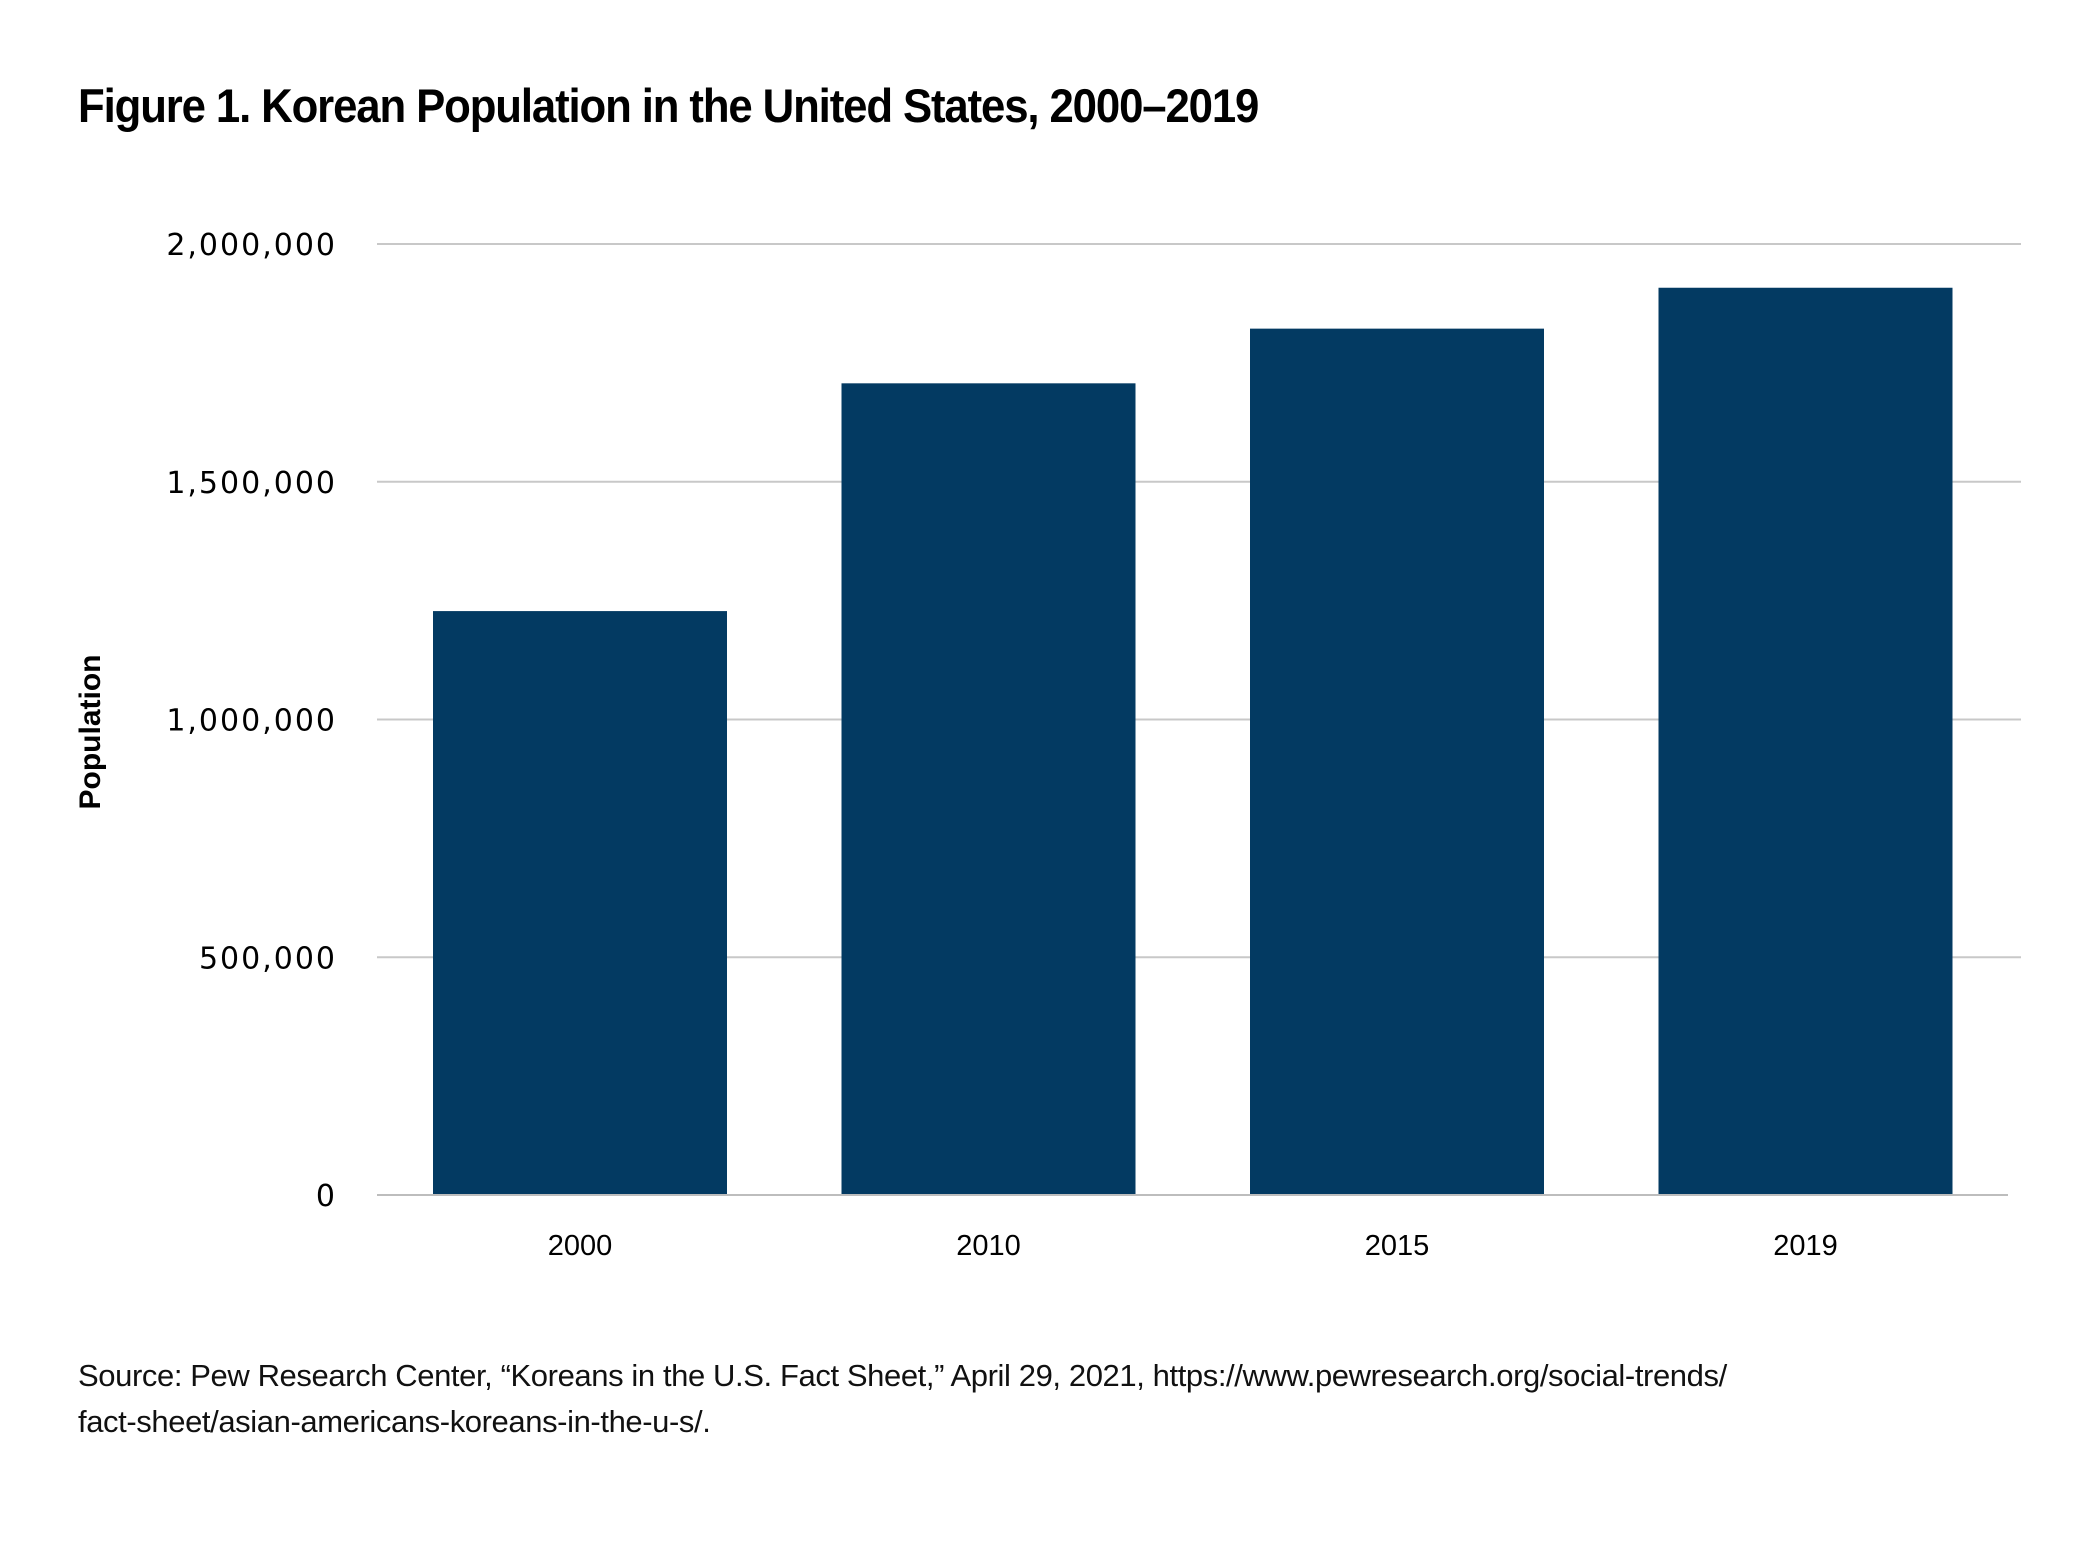  I want to click on y-tick-label: 500,000, so click(268, 958).